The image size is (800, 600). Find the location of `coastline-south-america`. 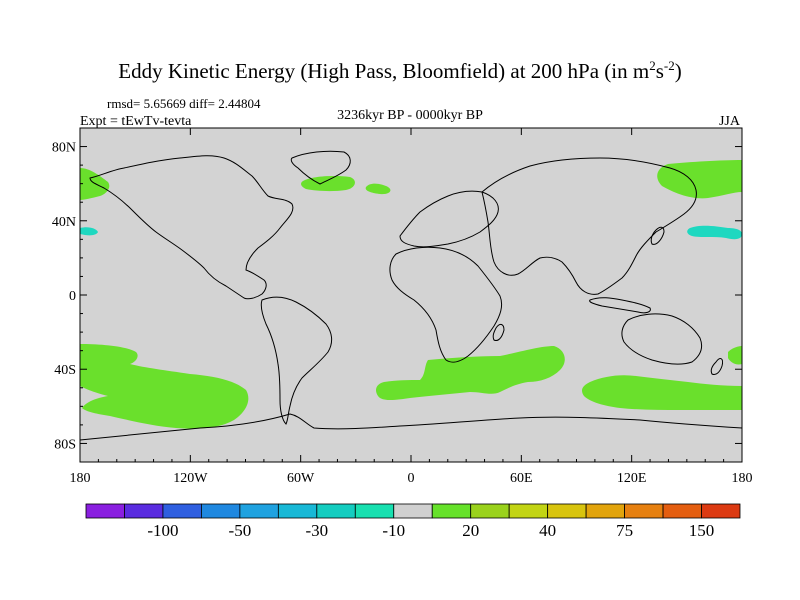

coastline-south-america is located at coordinates (296, 360).